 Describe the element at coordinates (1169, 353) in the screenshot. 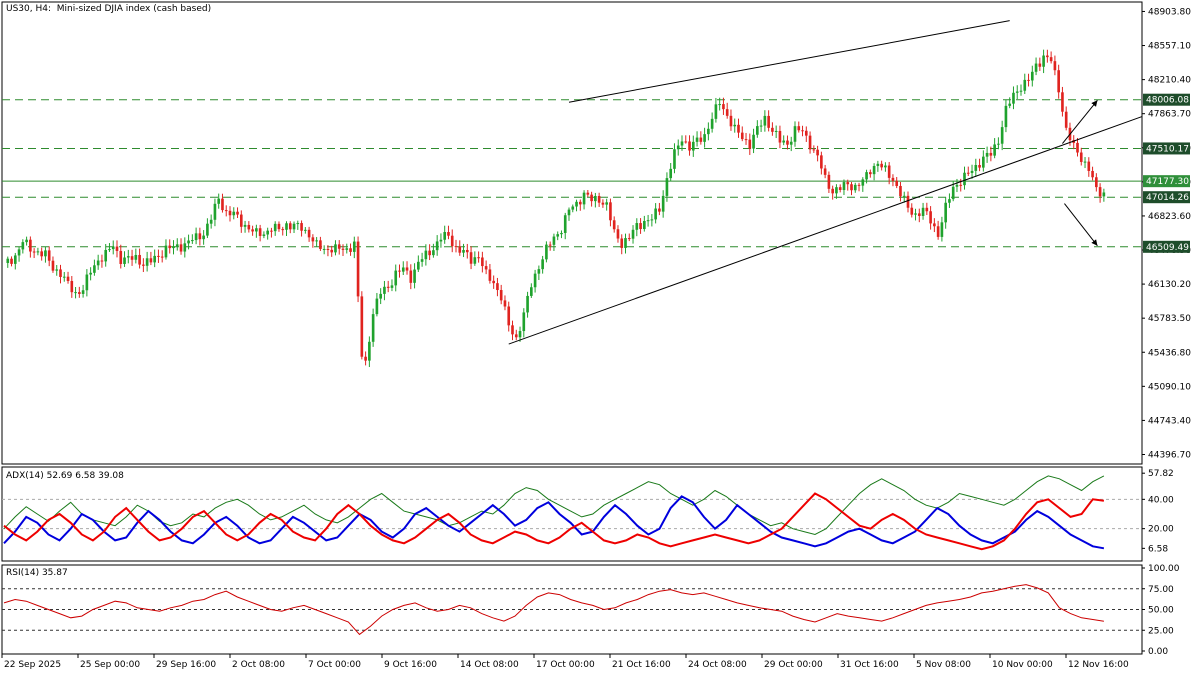

I see `price-tick-label: 45436.80` at that location.